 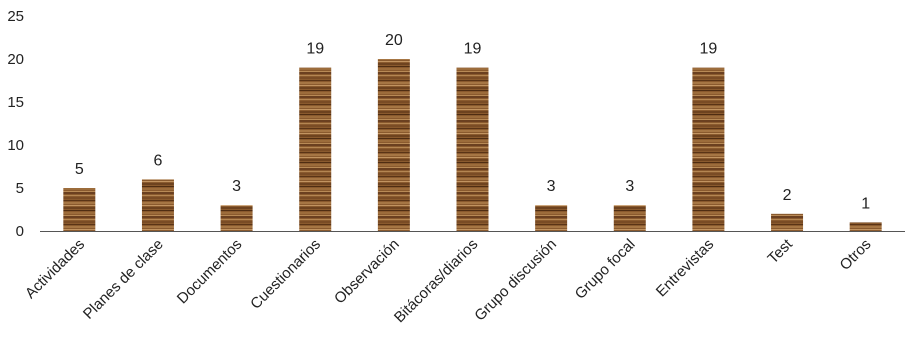 What do you see at coordinates (856, 255) in the screenshot?
I see `x-tick-label: Otros` at bounding box center [856, 255].